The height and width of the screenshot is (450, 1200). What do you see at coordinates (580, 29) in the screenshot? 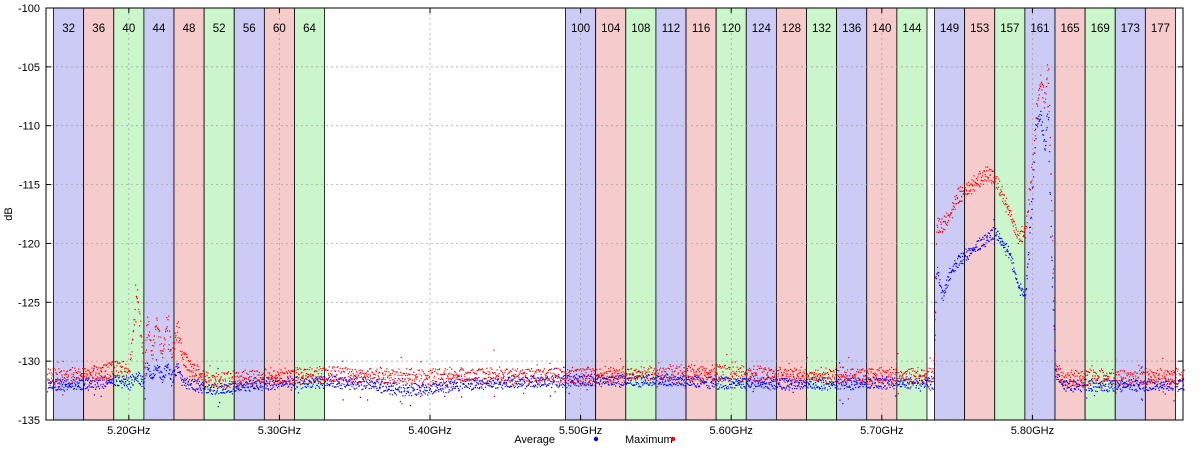
I see `channel-label-100: 100` at bounding box center [580, 29].